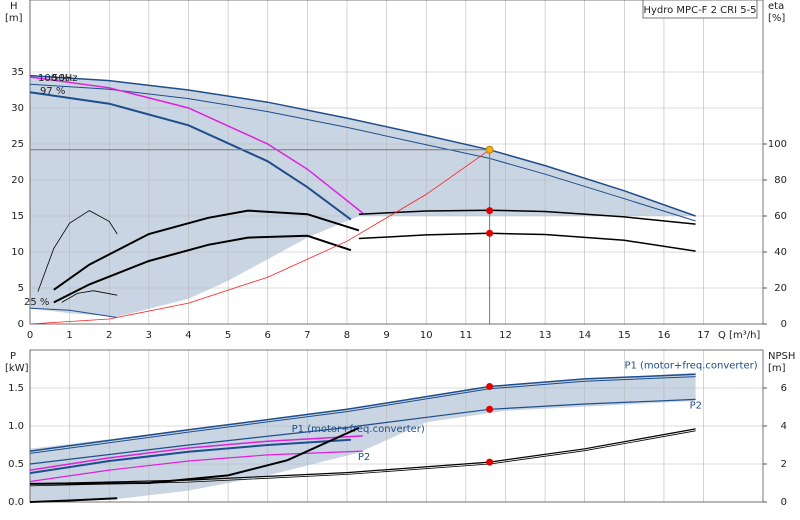 The image size is (800, 520). What do you see at coordinates (664, 335) in the screenshot?
I see `x-tick-label: 16` at bounding box center [664, 335].